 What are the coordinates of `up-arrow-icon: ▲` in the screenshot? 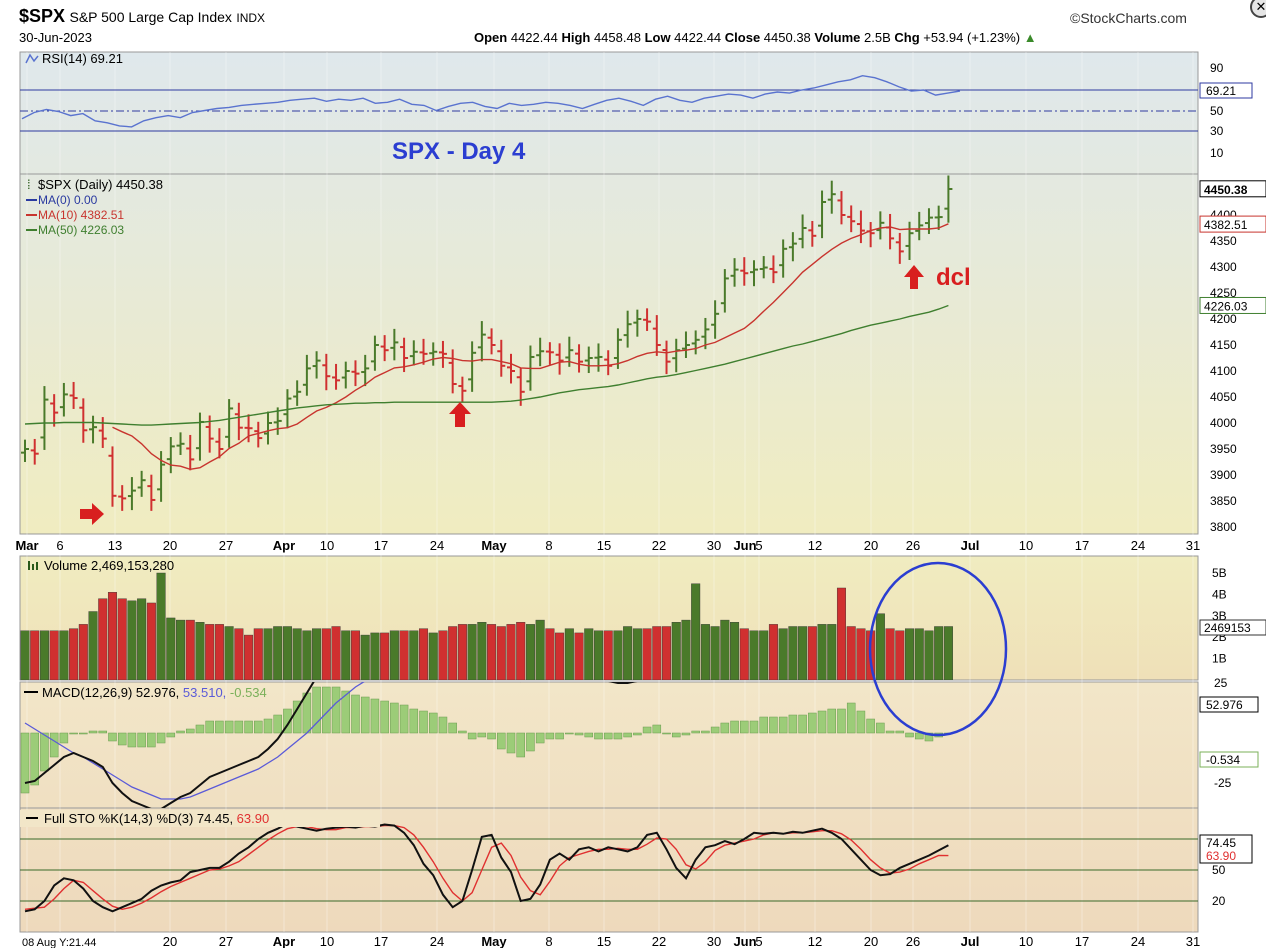 It's located at (1030, 37).